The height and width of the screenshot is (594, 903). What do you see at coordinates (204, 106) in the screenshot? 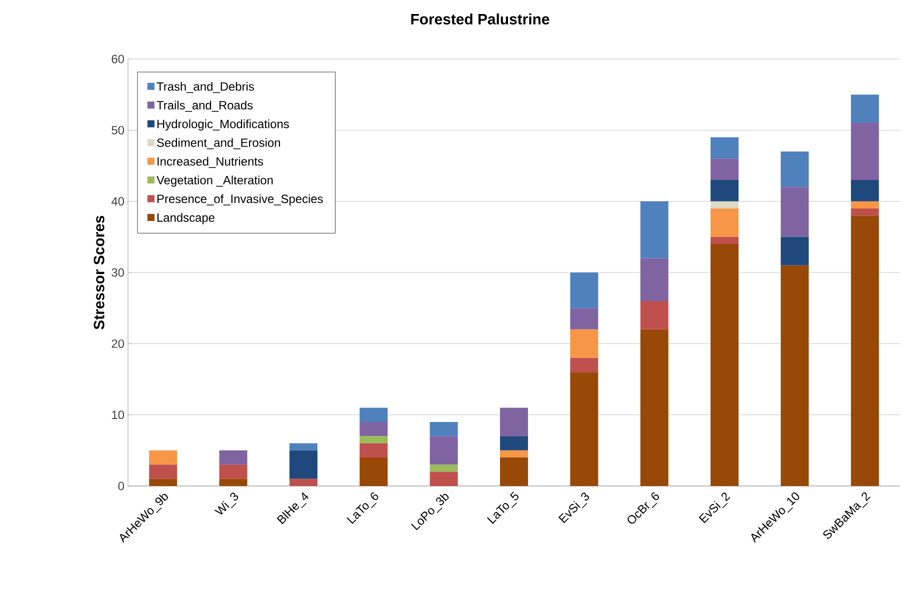
I see `legend-label: Trails_and_Roads` at bounding box center [204, 106].